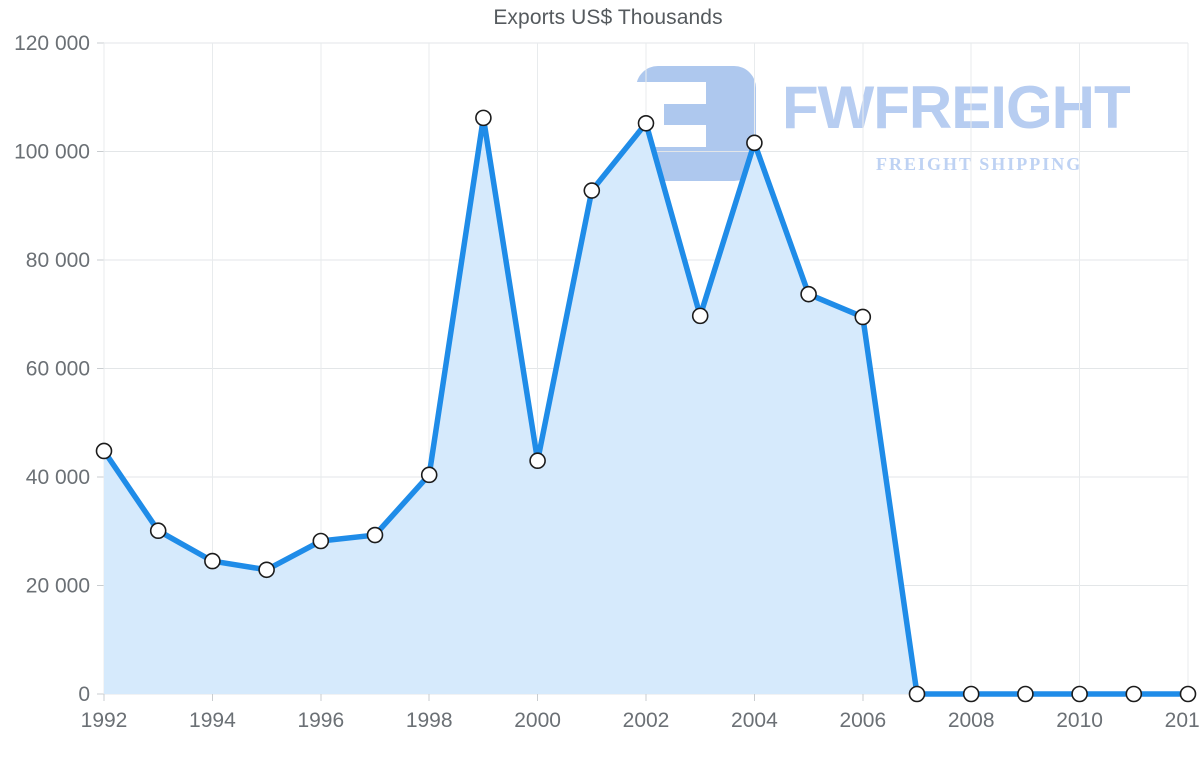  What do you see at coordinates (429, 720) in the screenshot?
I see `x-tick-label: 1998` at bounding box center [429, 720].